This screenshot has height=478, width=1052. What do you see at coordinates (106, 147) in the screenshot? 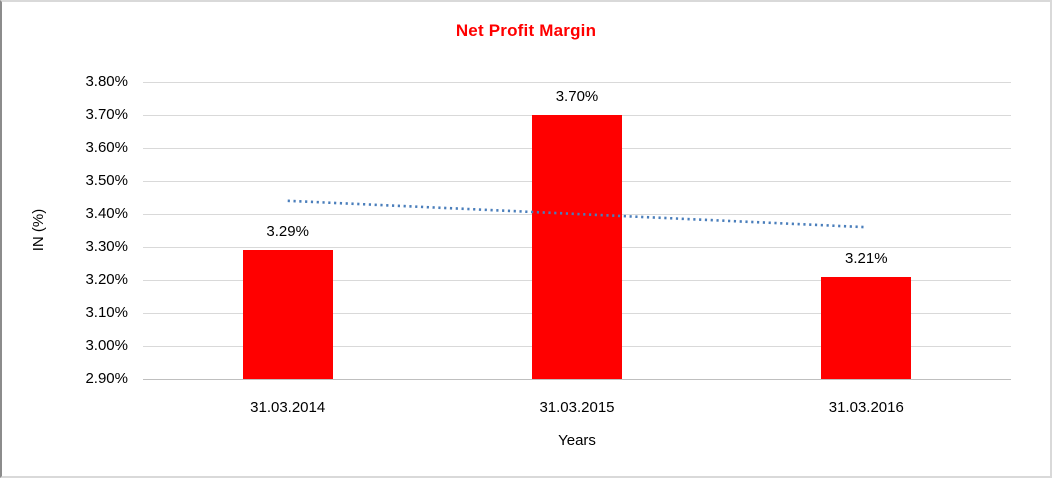
I see `y-tick-label: 3.60%` at bounding box center [106, 147].